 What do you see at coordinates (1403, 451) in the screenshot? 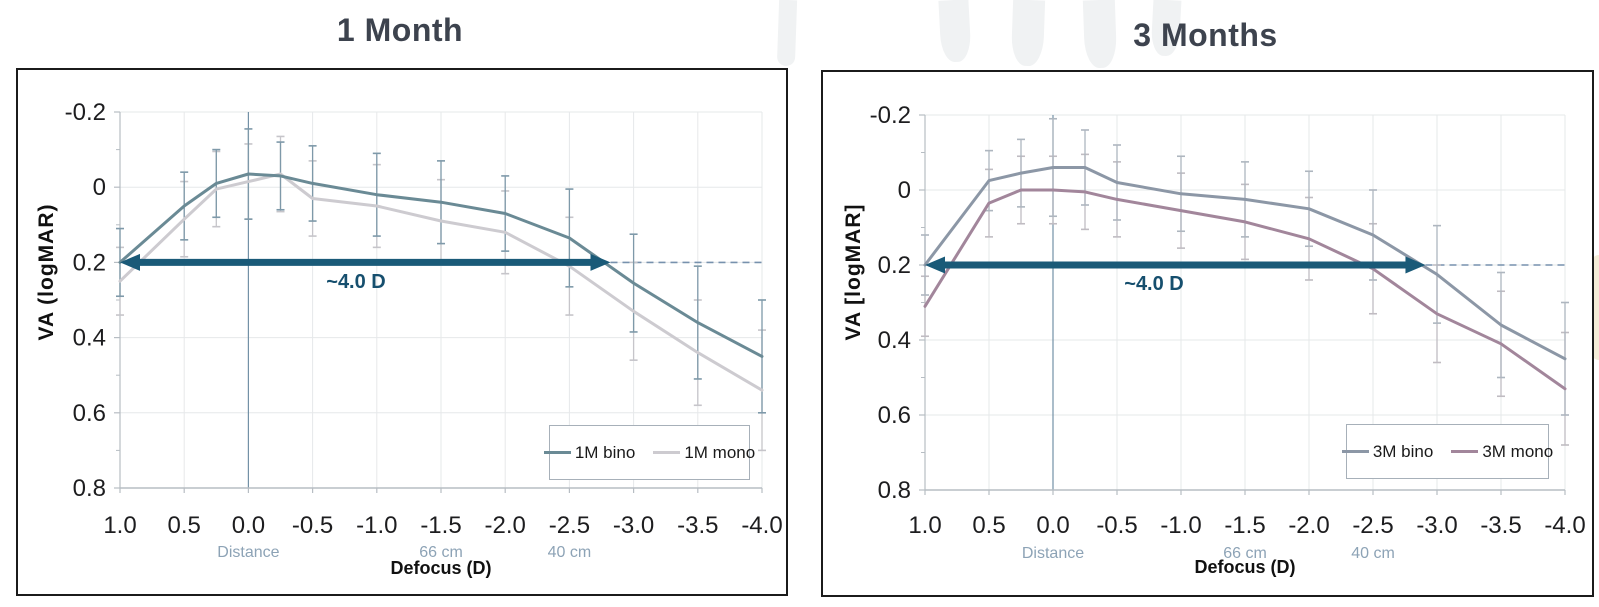
I see `legend-label-bino: 3M bino` at bounding box center [1403, 451].